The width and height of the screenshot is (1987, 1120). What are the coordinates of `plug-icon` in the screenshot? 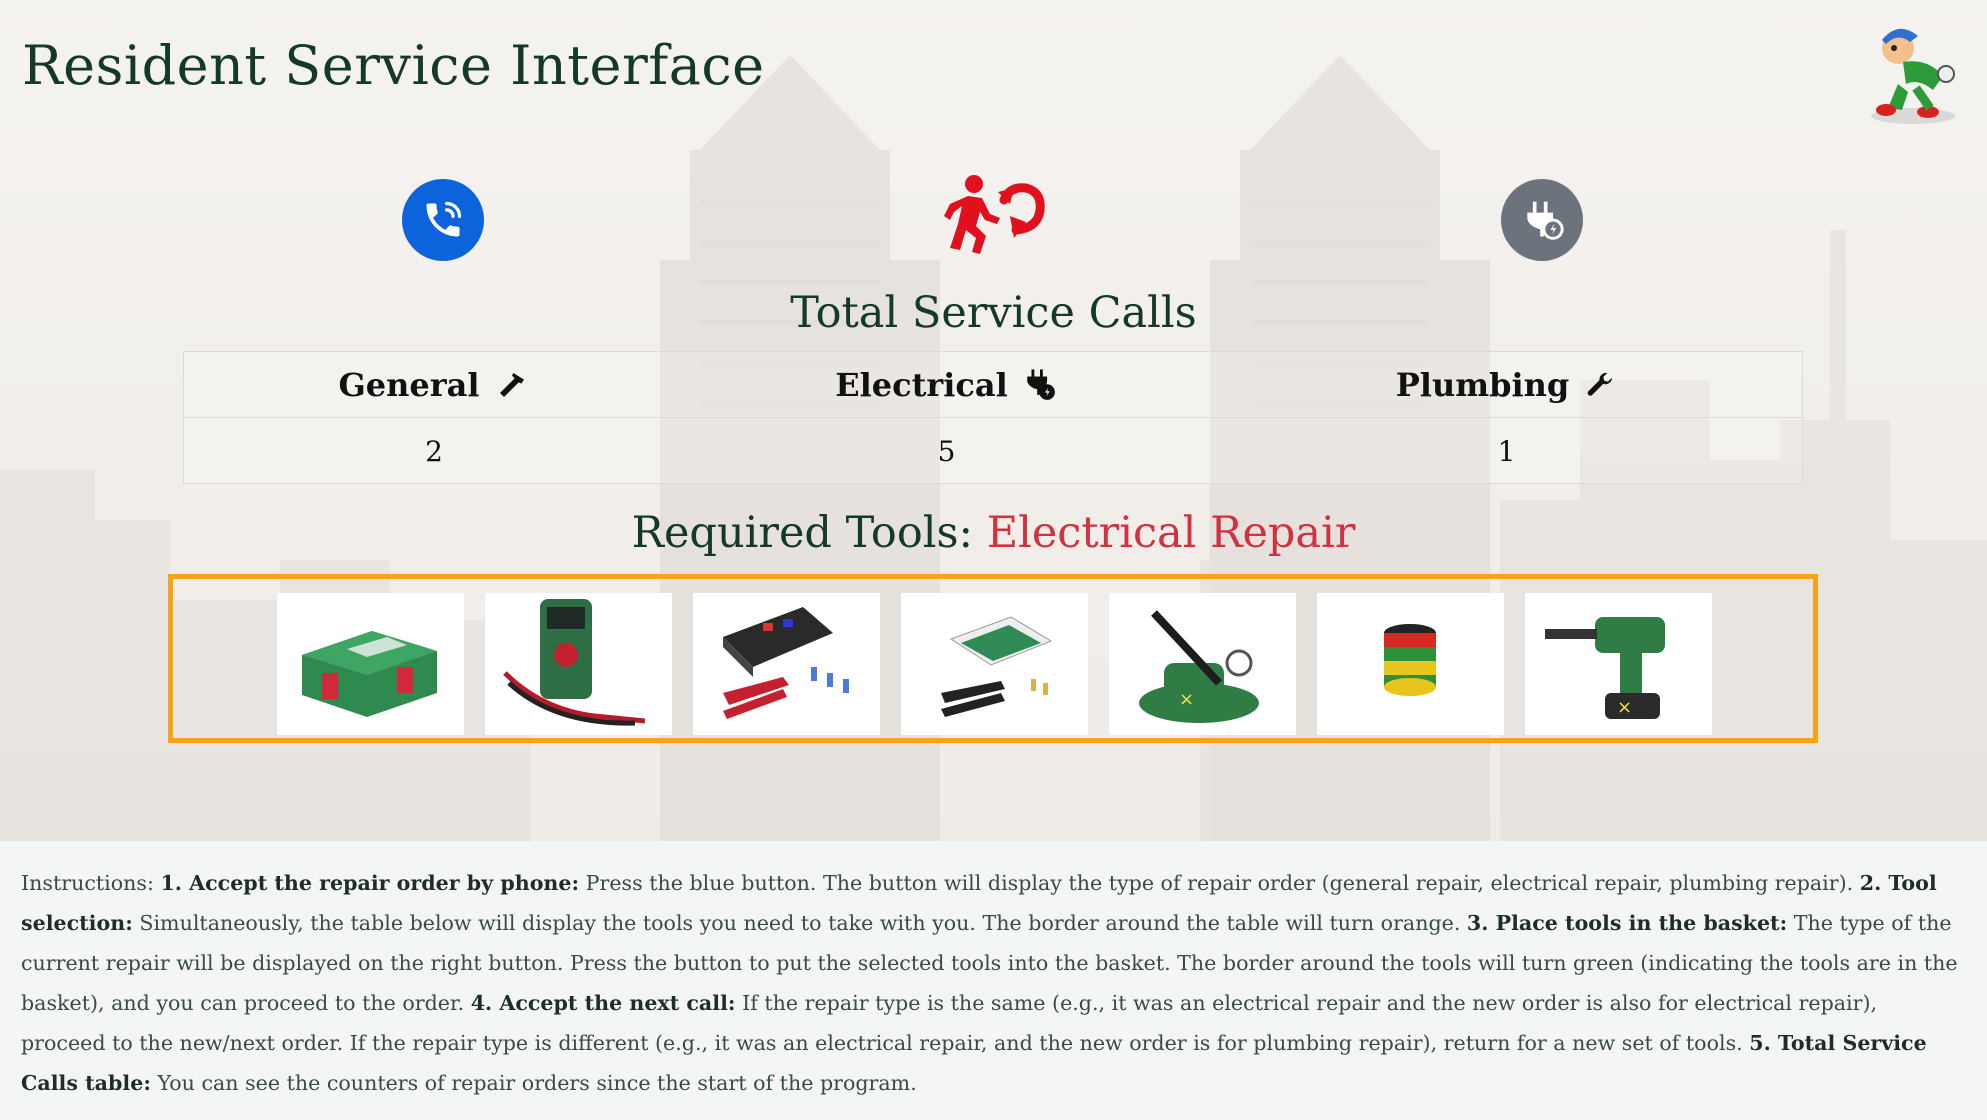 It's located at (1545, 220).